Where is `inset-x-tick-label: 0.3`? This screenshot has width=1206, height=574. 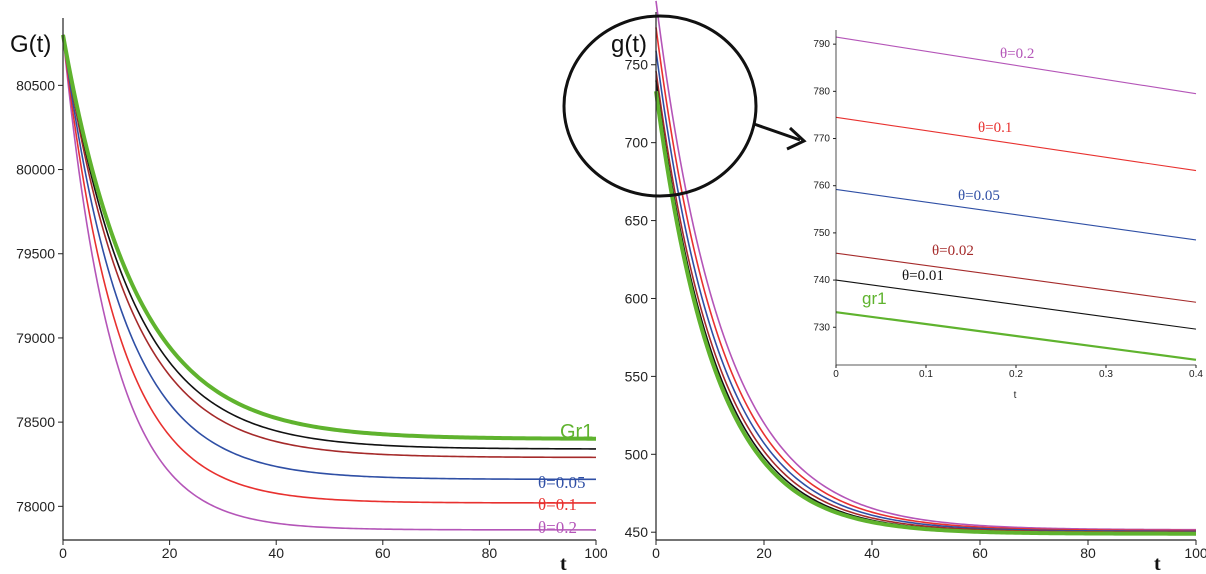 inset-x-tick-label: 0.3 is located at coordinates (1106, 374).